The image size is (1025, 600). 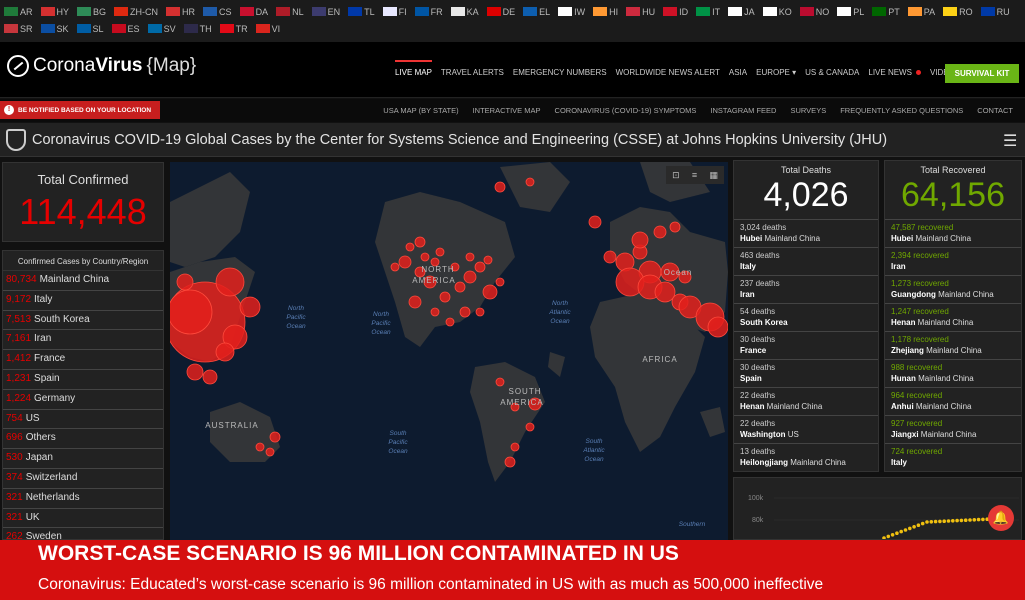 I want to click on language-option: KA, so click(x=464, y=11).